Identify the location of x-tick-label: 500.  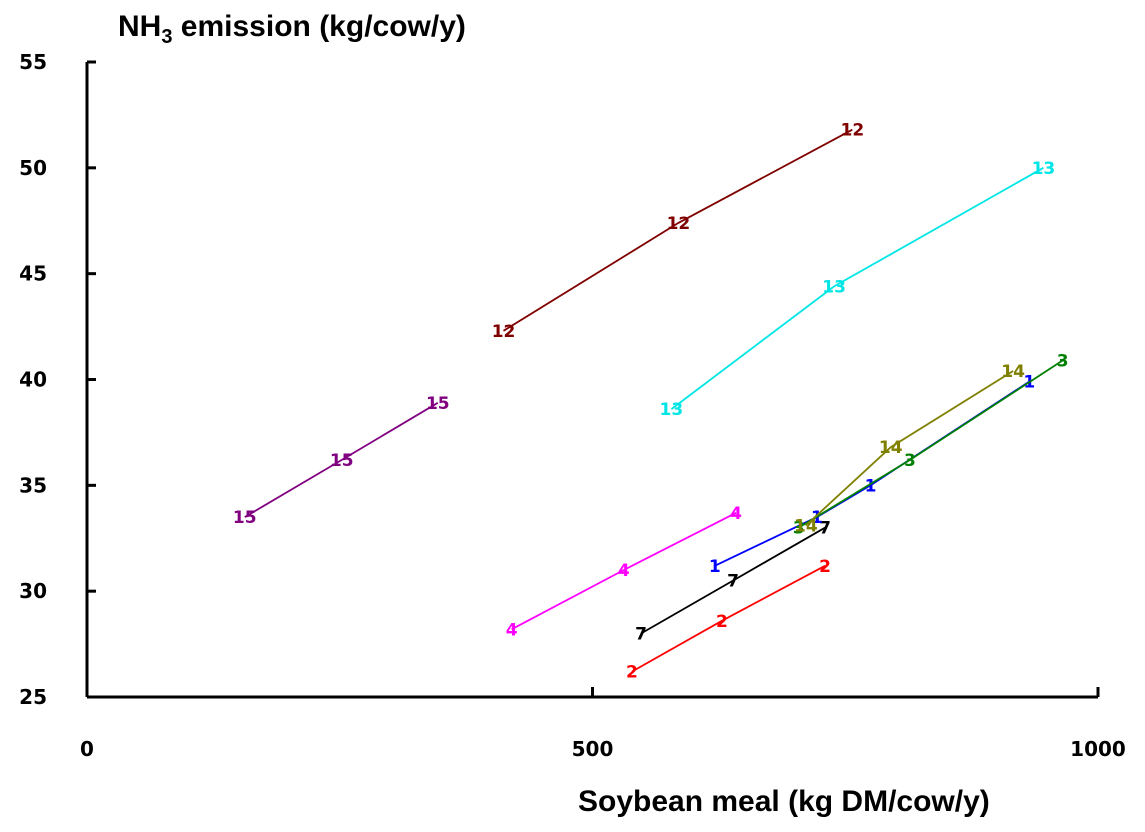
(593, 749).